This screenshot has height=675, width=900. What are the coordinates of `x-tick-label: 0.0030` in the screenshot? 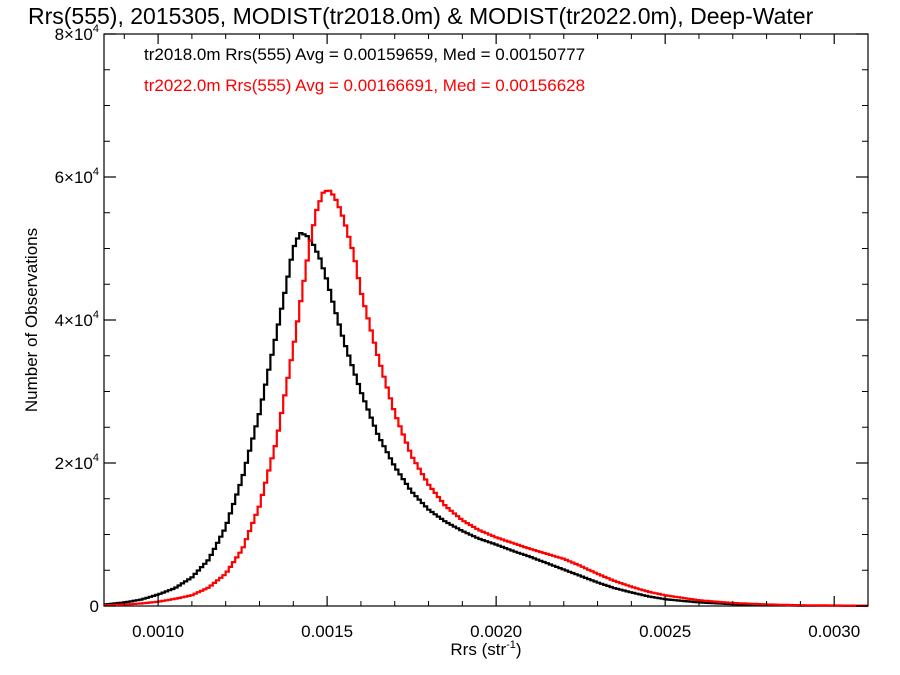 It's located at (834, 631).